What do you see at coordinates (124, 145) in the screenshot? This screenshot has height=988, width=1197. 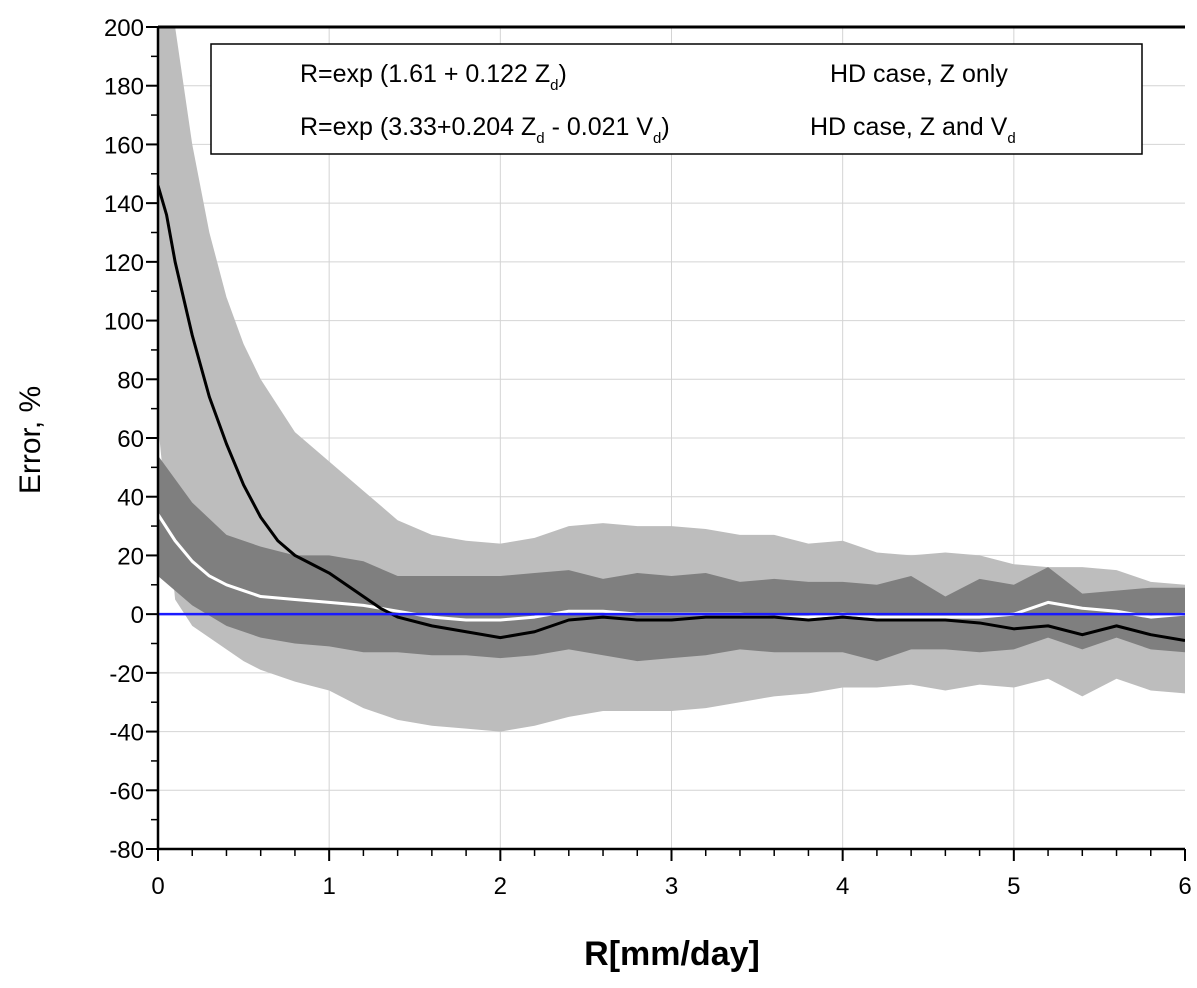 I see `y-tick-label: 160` at bounding box center [124, 145].